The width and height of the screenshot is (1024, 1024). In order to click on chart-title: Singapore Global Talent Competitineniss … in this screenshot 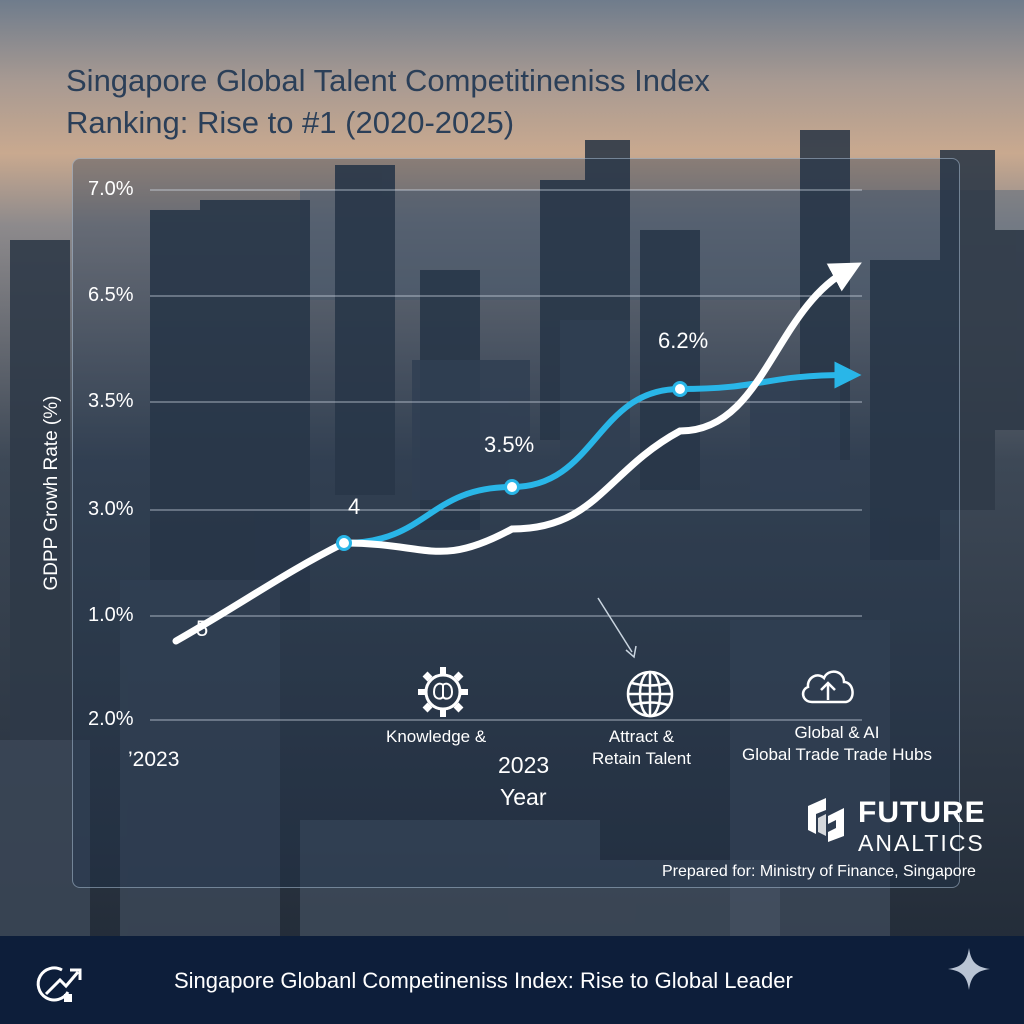, I will do `click(516, 102)`.